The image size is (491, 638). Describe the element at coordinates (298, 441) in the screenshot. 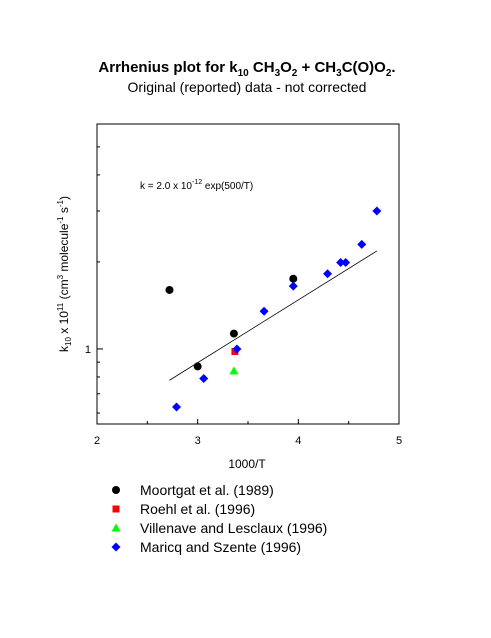

I see `x-tick-label: 4` at that location.